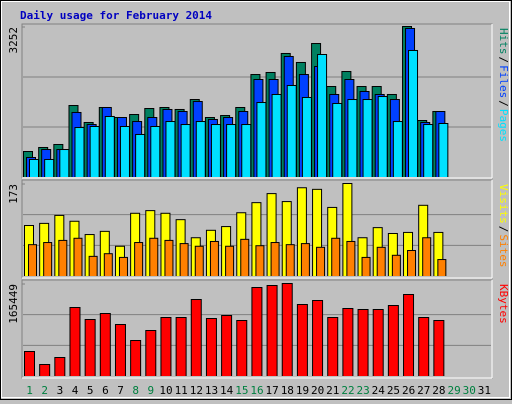 This screenshot has height=404, width=512. What do you see at coordinates (135, 390) in the screenshot?
I see `x-tick-label: 8` at bounding box center [135, 390].